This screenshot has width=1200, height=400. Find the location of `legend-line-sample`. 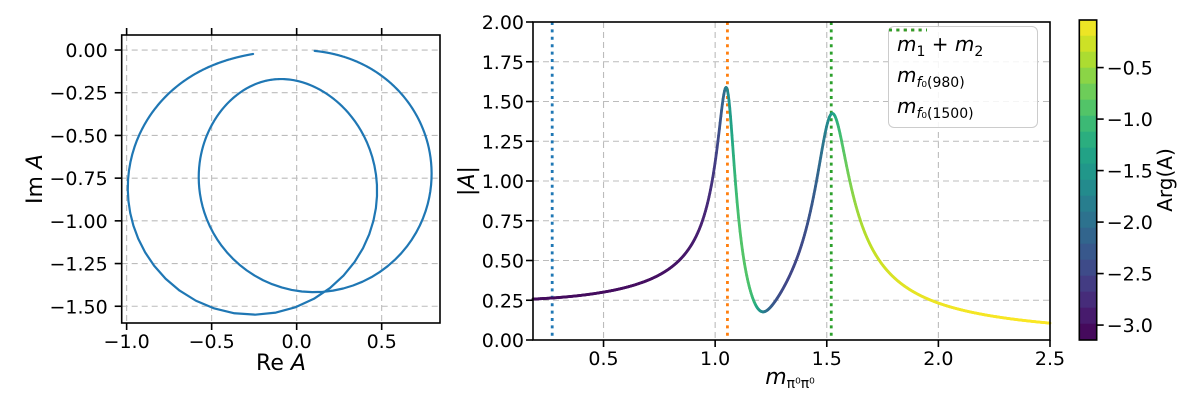

legend-line-sample is located at coordinates (908, 30).